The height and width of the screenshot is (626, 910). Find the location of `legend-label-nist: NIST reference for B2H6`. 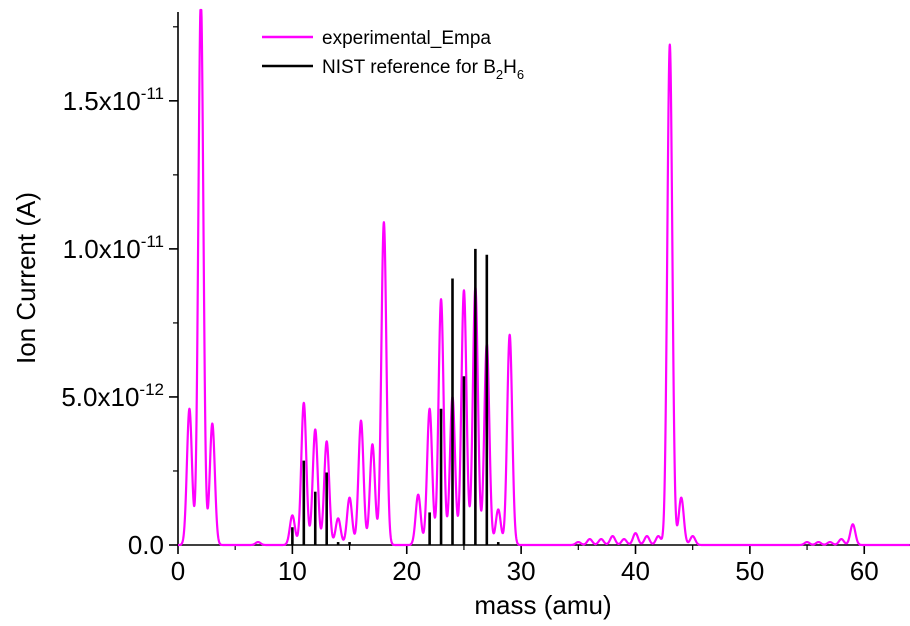

legend-label-nist: NIST reference for B2H6 is located at coordinates (423, 69).